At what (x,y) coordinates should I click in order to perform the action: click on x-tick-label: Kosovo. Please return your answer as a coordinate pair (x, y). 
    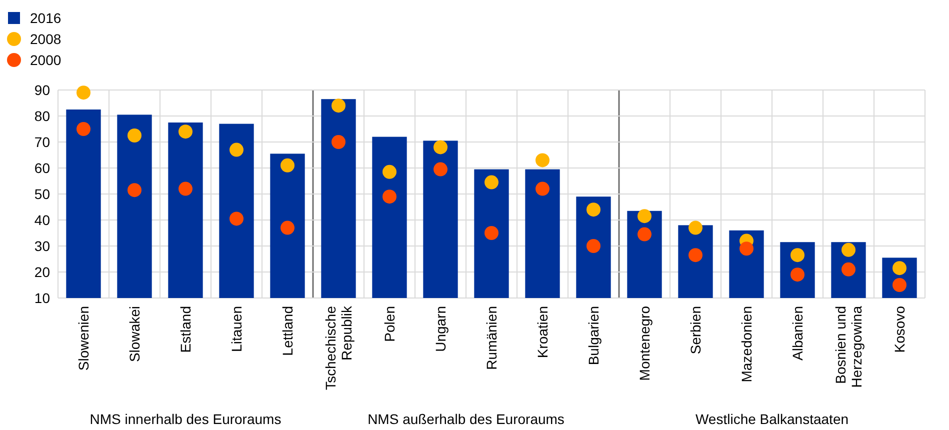
    Looking at the image, I should click on (900, 329).